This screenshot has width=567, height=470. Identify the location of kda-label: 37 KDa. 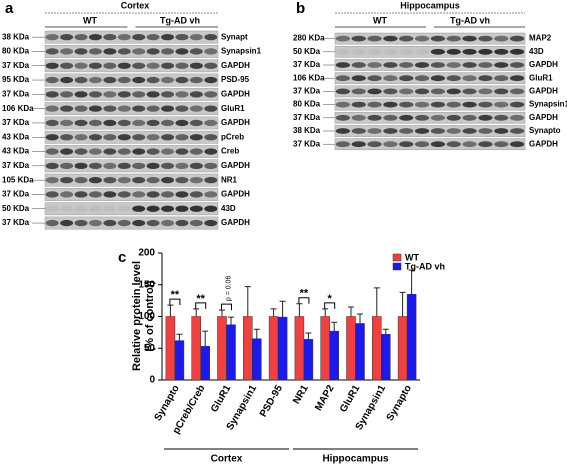
(307, 117).